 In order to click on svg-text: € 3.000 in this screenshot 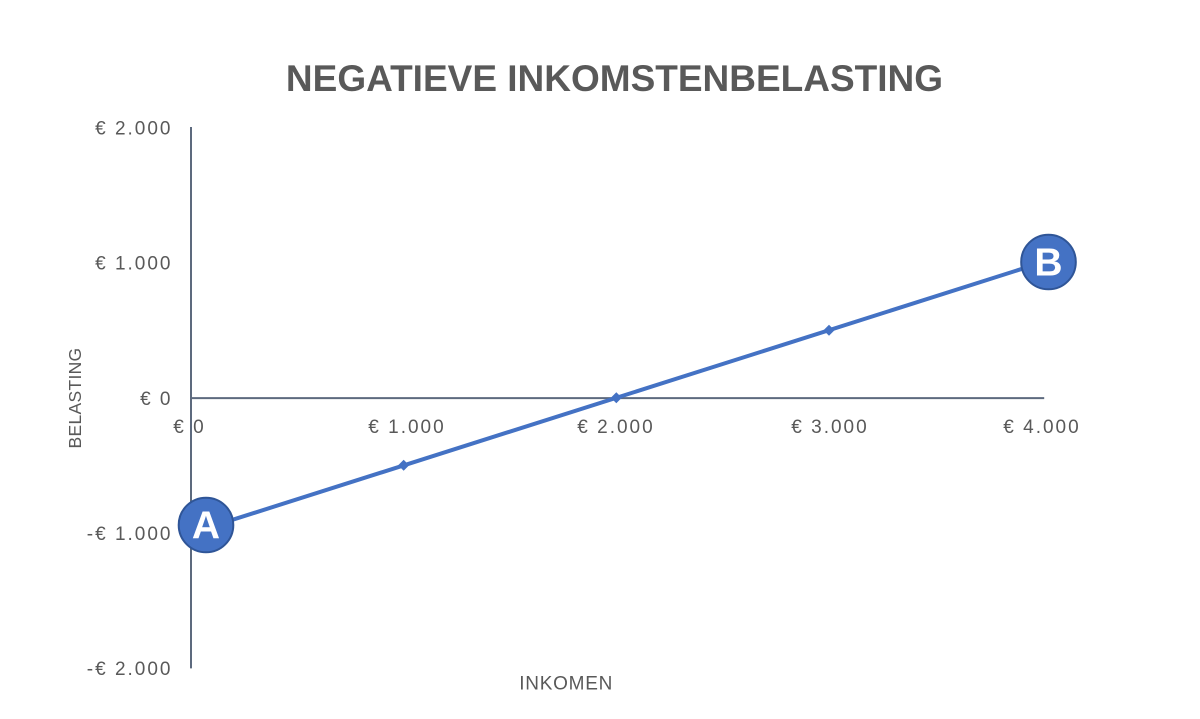, I will do `click(829, 427)`.